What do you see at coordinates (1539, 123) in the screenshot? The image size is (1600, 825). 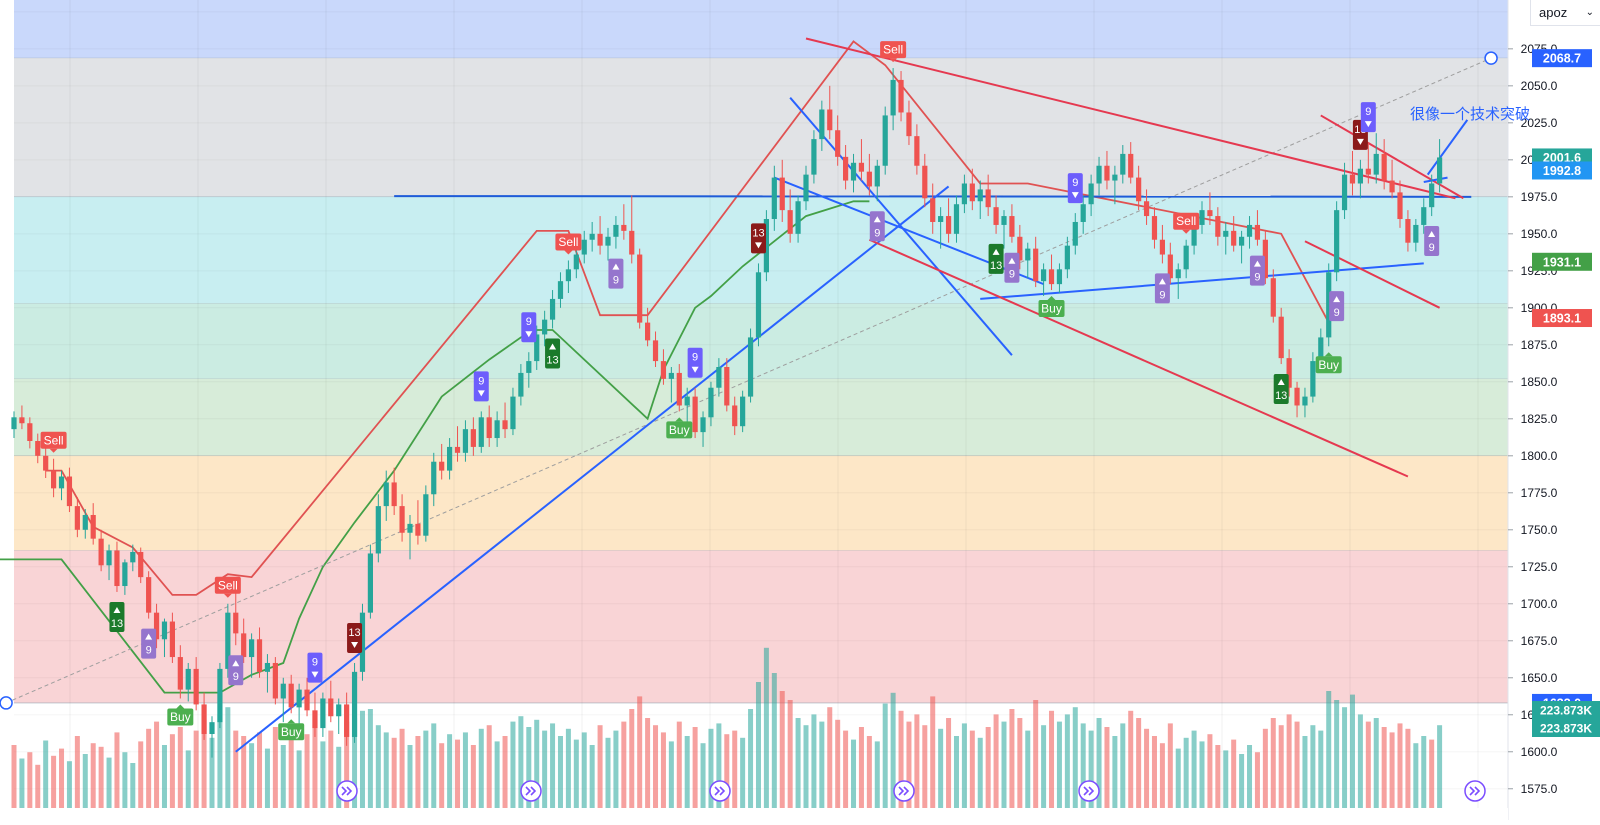 I see `y-tick-label: 2025.0` at bounding box center [1539, 123].